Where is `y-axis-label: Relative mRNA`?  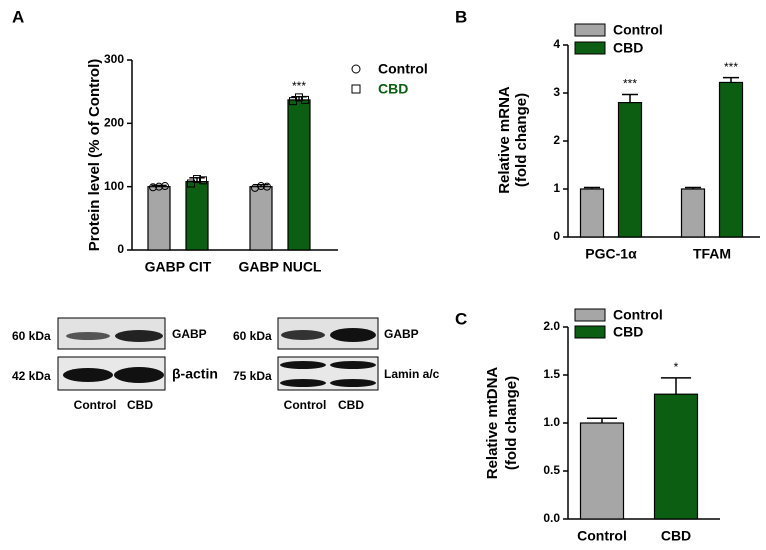 y-axis-label: Relative mRNA is located at coordinates (504, 140).